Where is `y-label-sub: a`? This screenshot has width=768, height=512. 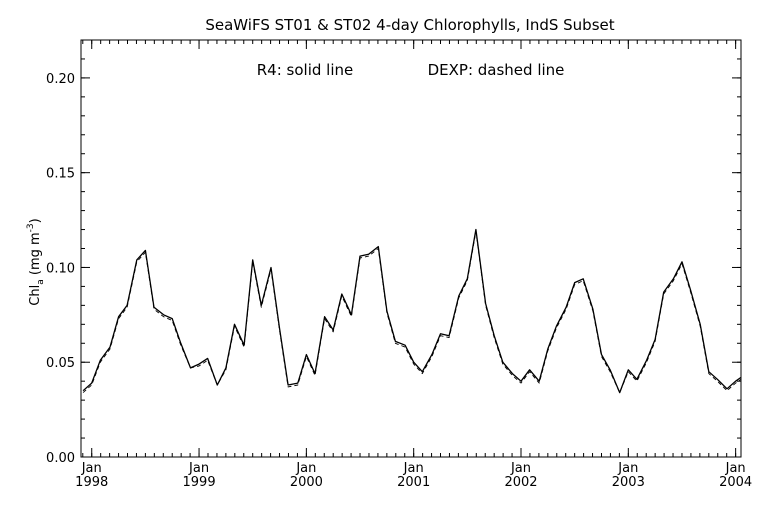 y-label-sub: a is located at coordinates (41, 282).